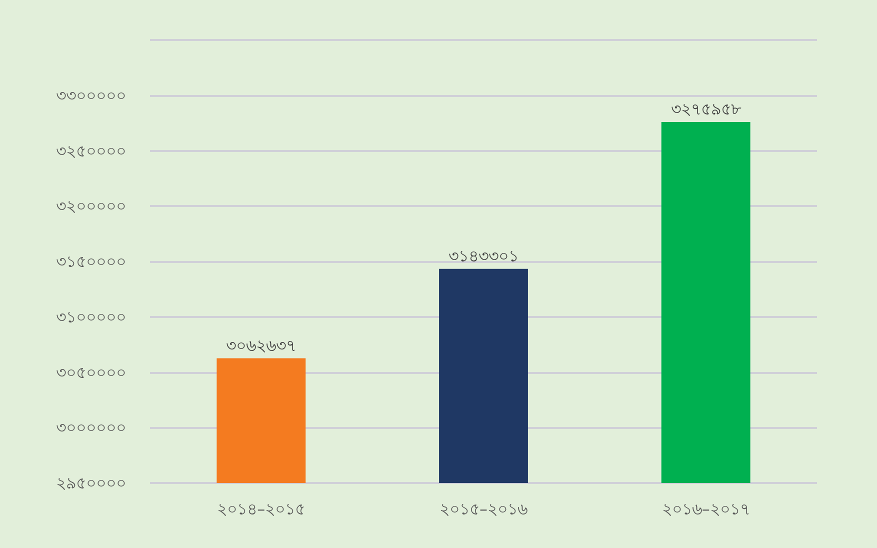  What do you see at coordinates (484, 509) in the screenshot?
I see `x-tick-label: ২০১৫–২০১৬` at bounding box center [484, 509].